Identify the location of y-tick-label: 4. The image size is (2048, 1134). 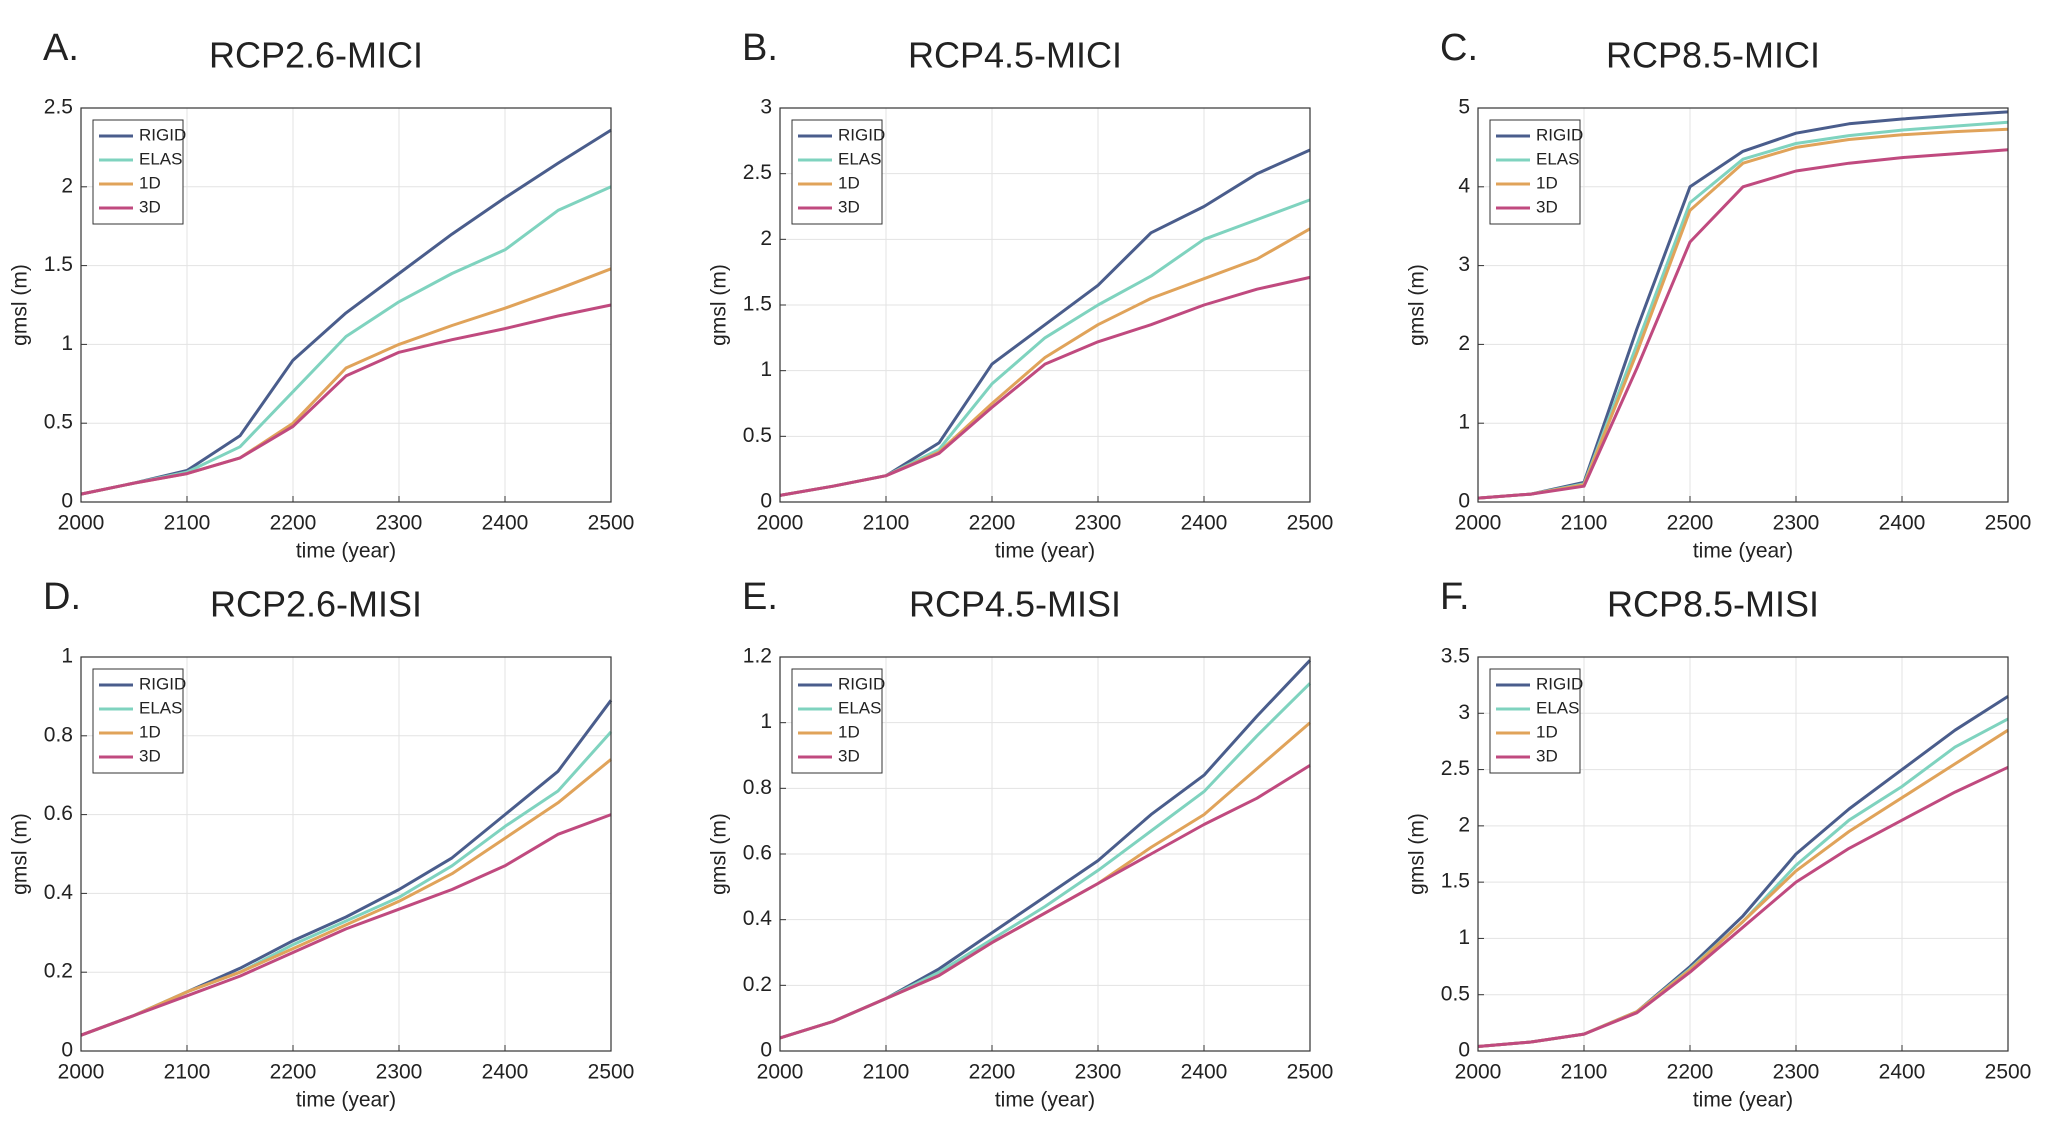
(1464, 185).